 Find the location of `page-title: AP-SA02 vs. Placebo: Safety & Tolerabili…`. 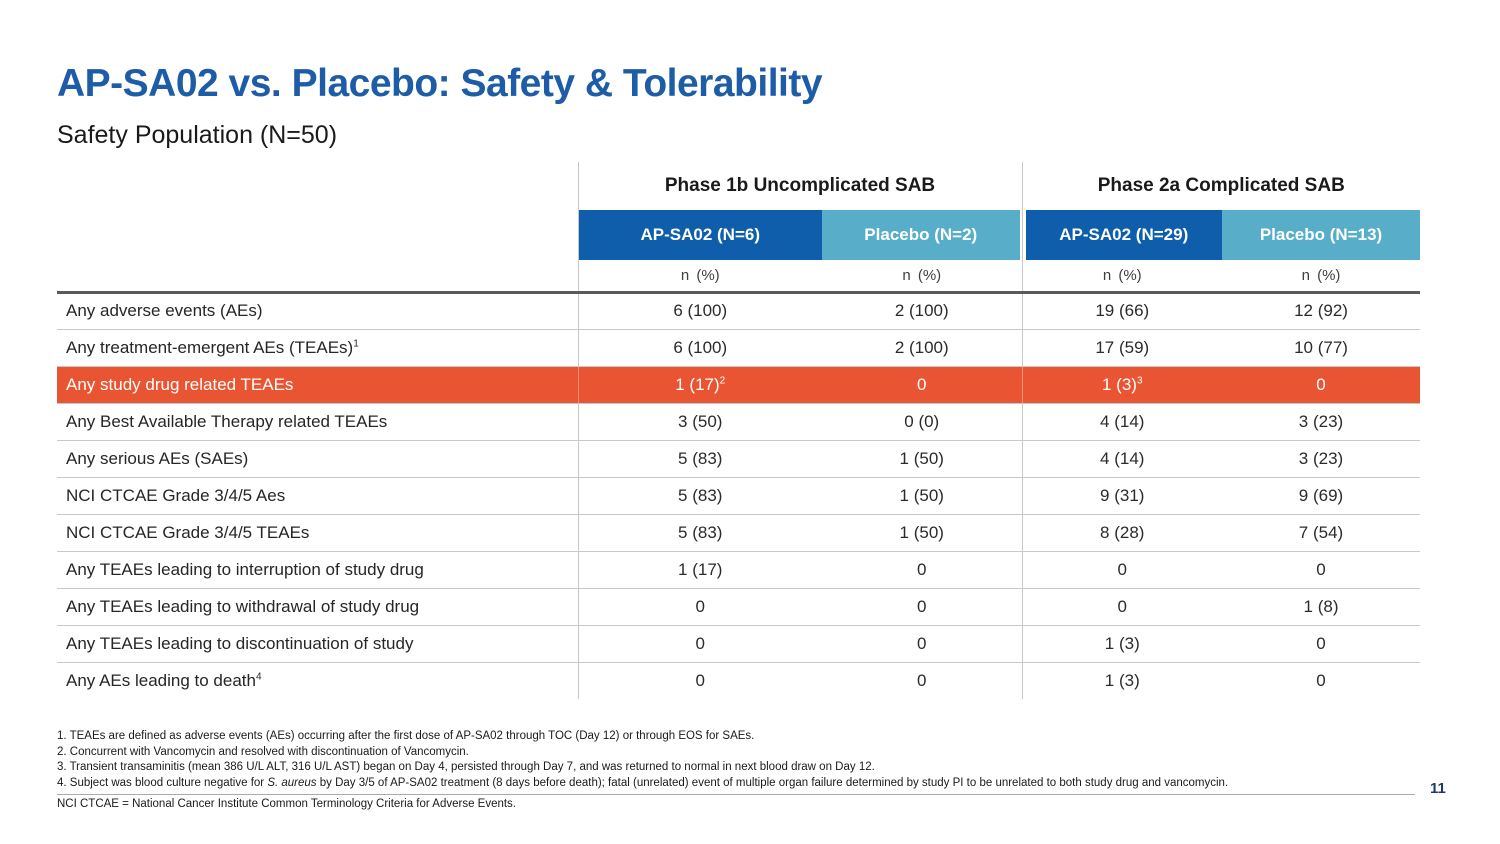

page-title: AP-SA02 vs. Placebo: Safety & Tolerabili… is located at coordinates (440, 83).